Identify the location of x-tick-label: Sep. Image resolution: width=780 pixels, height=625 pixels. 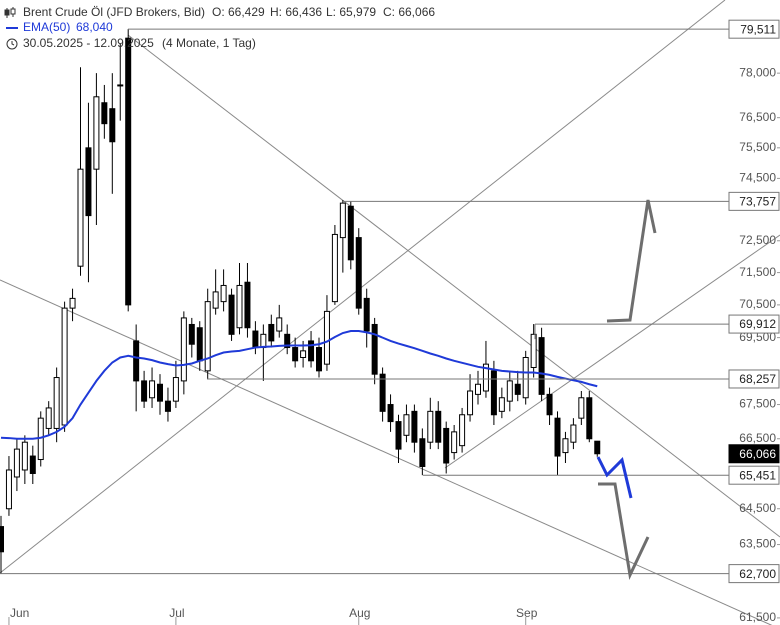
(527, 613).